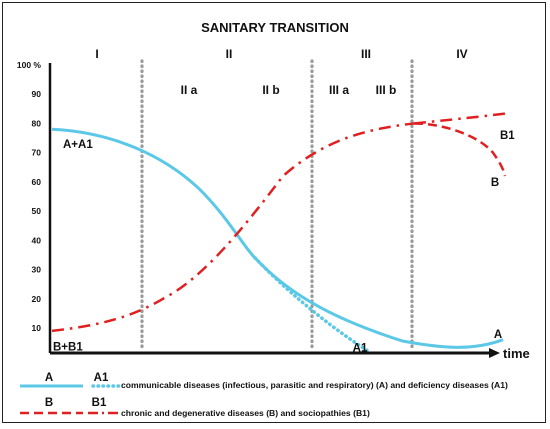 This screenshot has height=429, width=550. I want to click on curve-B, so click(460, 149).